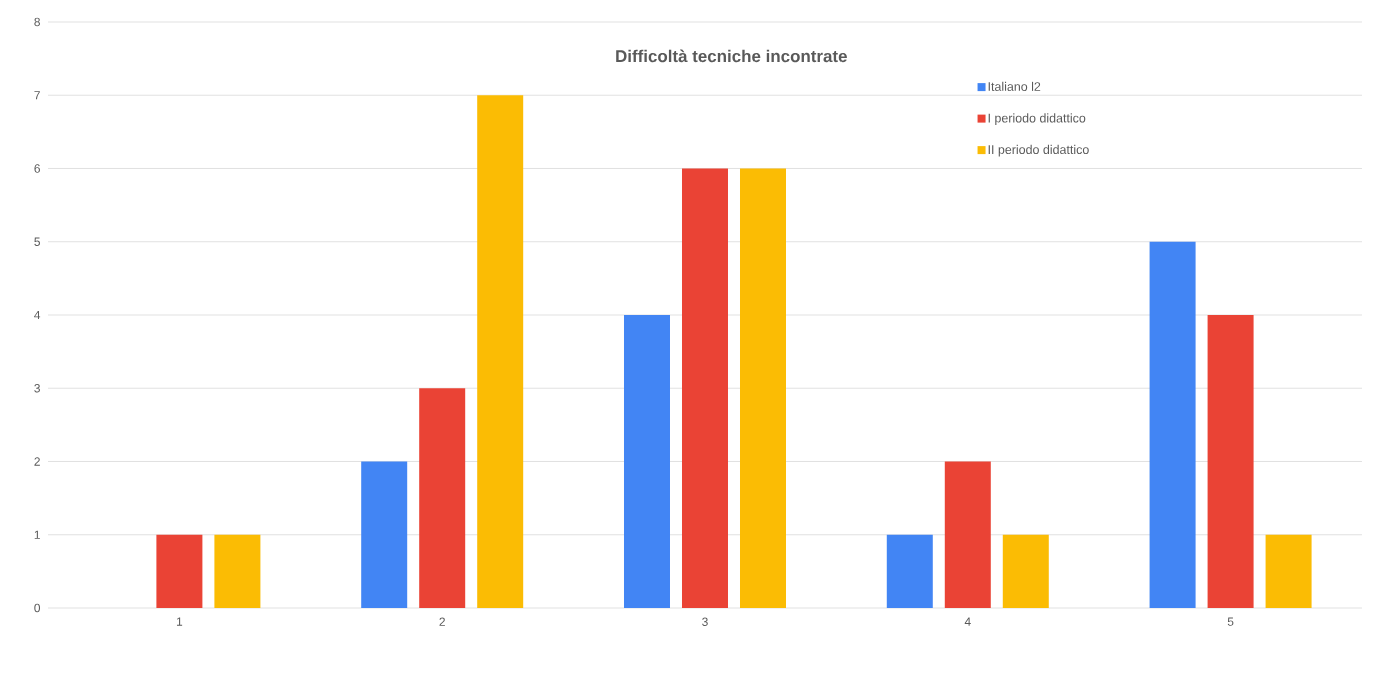 The width and height of the screenshot is (1375, 685). What do you see at coordinates (37, 388) in the screenshot?
I see `y-tick-label: 3` at bounding box center [37, 388].